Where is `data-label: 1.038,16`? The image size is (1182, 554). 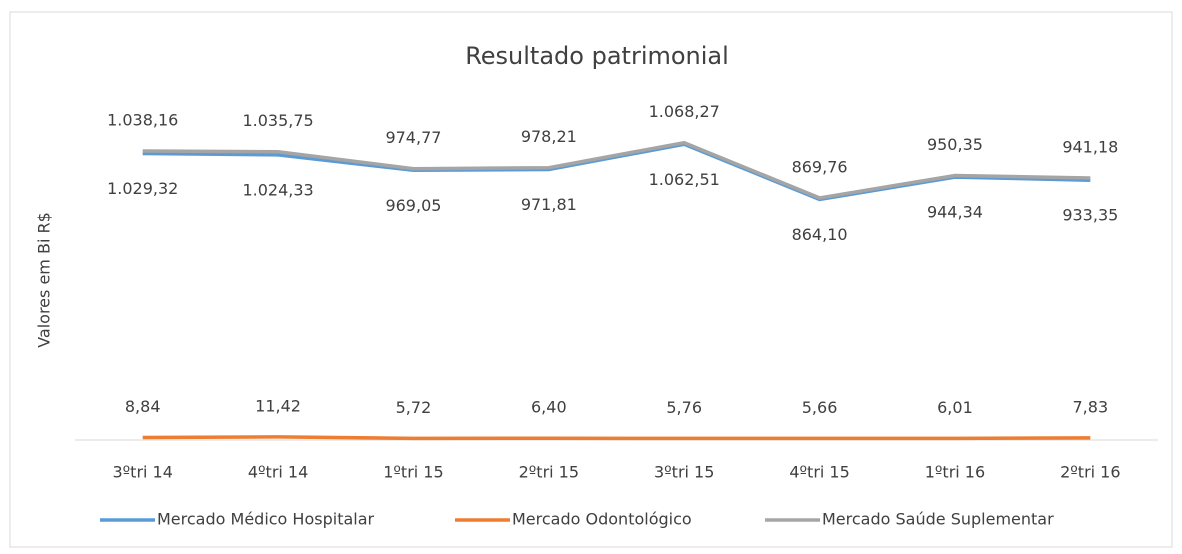
data-label: 1.038,16 is located at coordinates (142, 120).